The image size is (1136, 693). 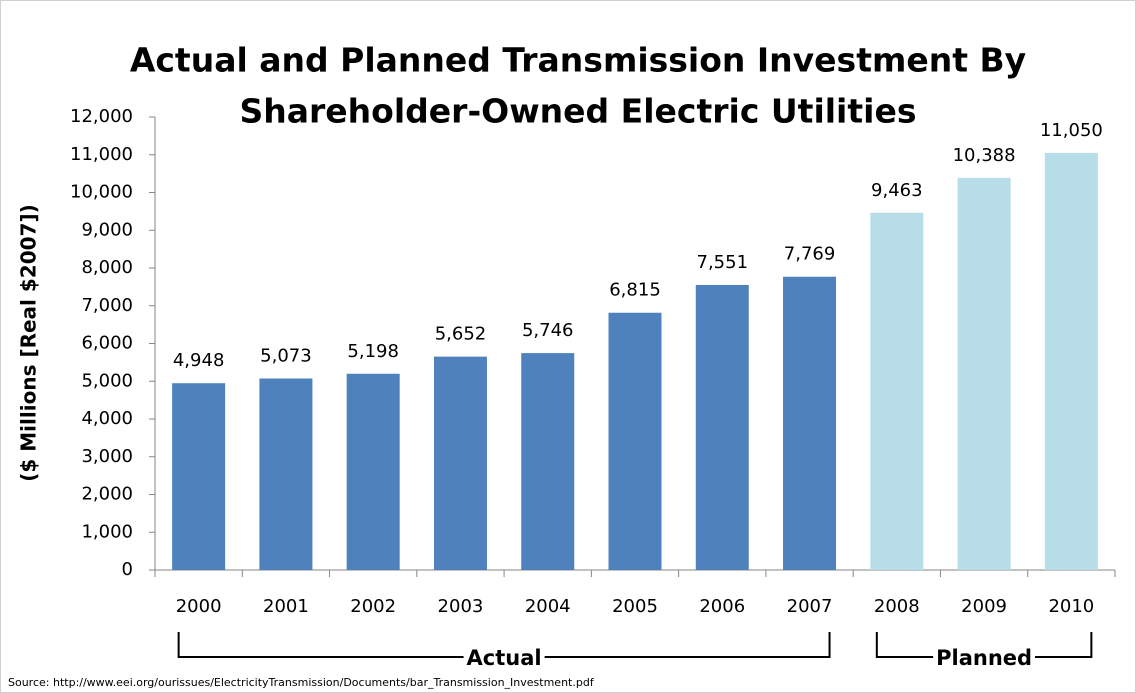 What do you see at coordinates (107, 343) in the screenshot?
I see `y-tick-label: 6,000` at bounding box center [107, 343].